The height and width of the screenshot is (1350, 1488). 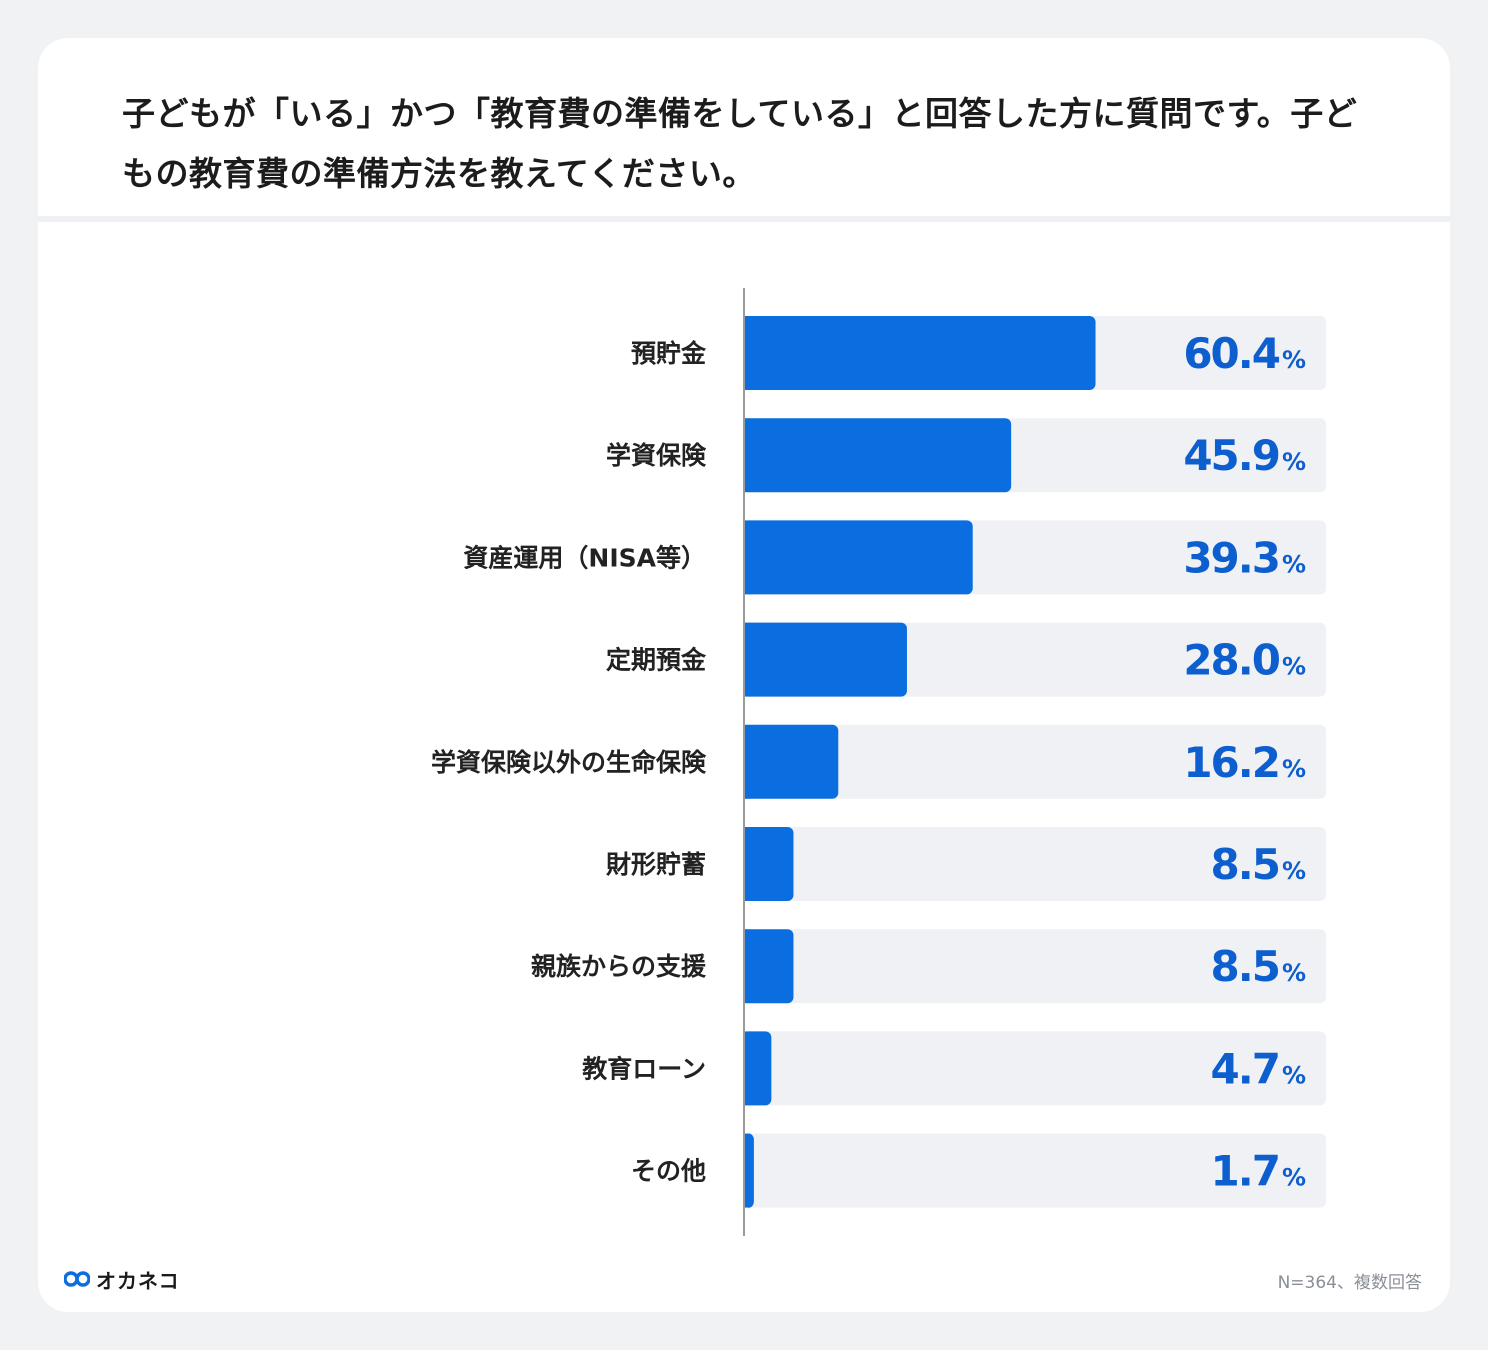 What do you see at coordinates (1244, 762) in the screenshot?
I see `value-label: 16.2%` at bounding box center [1244, 762].